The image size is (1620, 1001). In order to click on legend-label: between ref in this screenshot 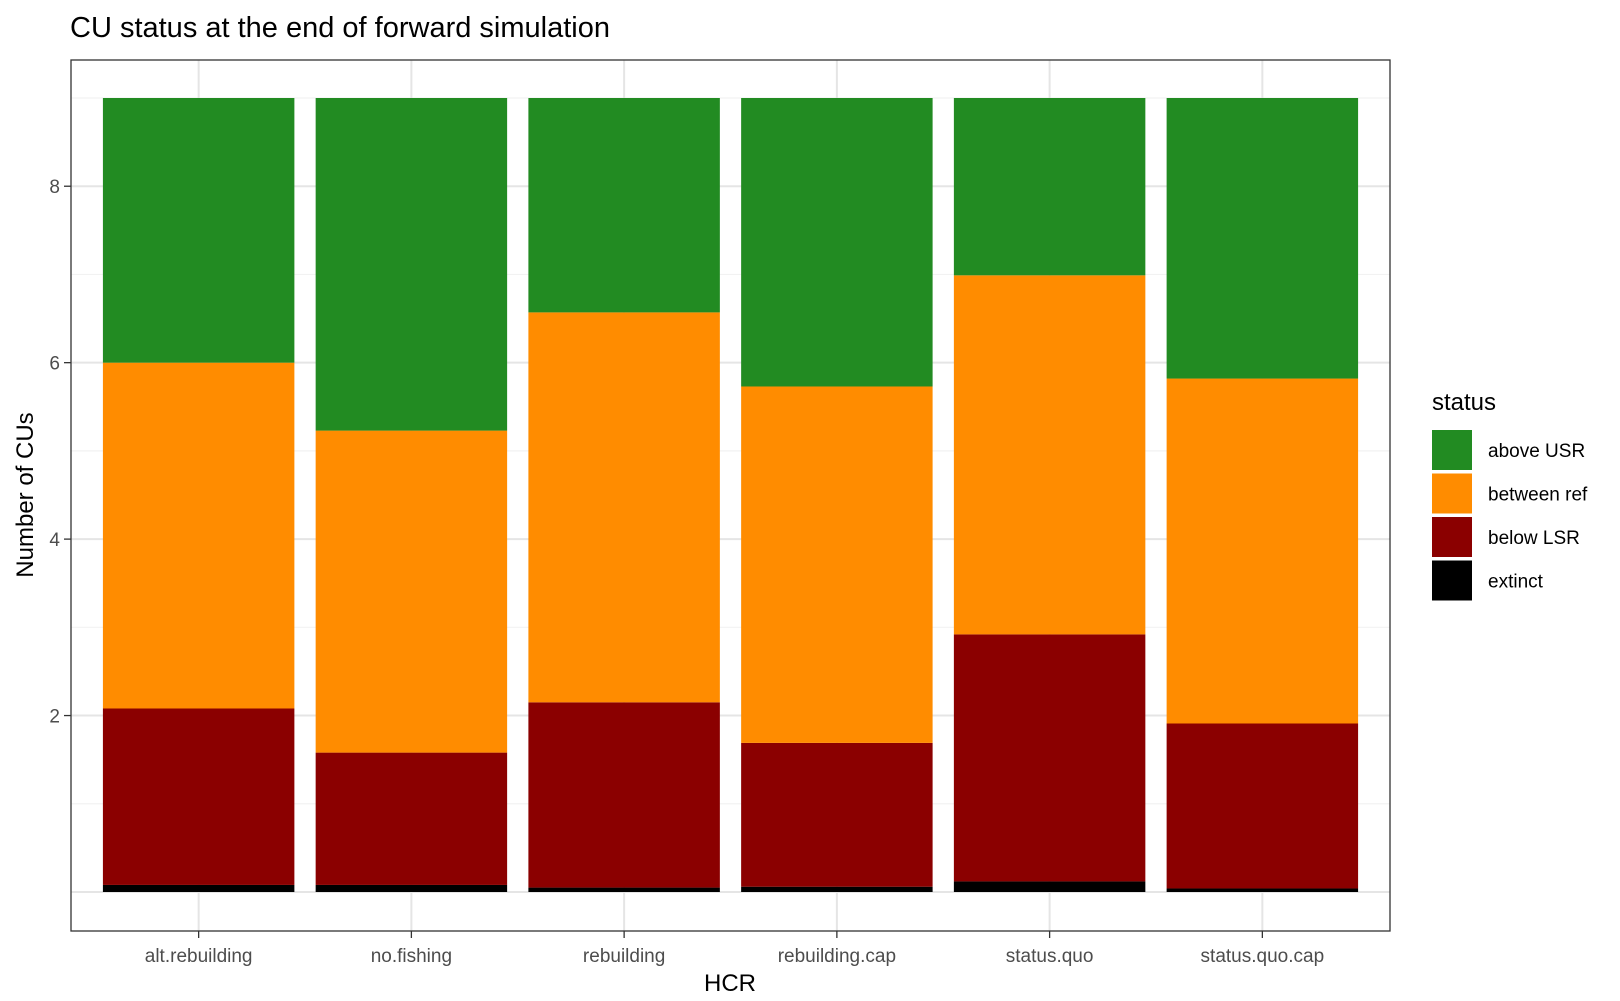, I will do `click(1538, 495)`.